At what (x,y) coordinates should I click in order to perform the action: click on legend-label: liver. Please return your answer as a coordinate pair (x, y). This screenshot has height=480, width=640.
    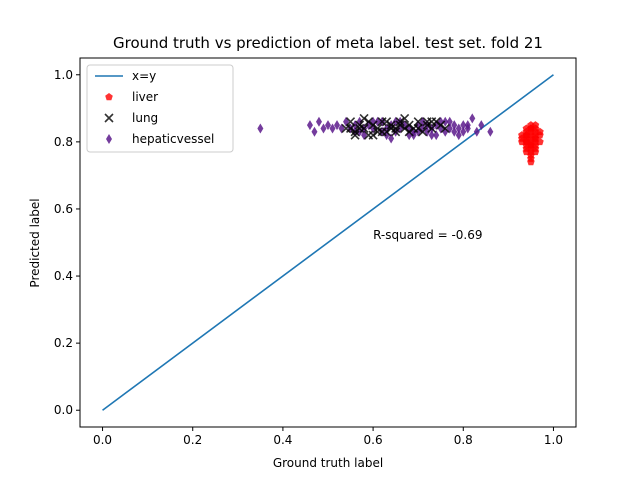
    Looking at the image, I should click on (145, 97).